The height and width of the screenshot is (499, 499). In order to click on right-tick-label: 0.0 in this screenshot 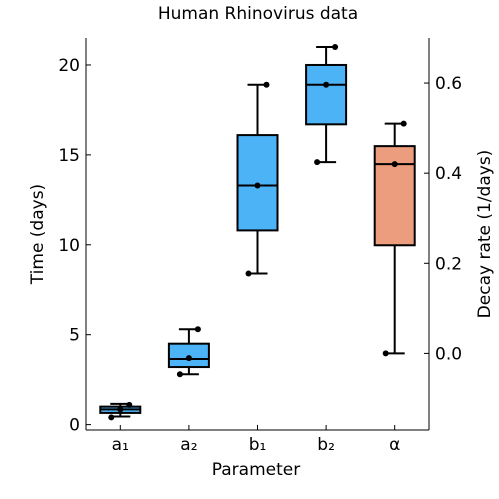, I will do `click(448, 354)`.